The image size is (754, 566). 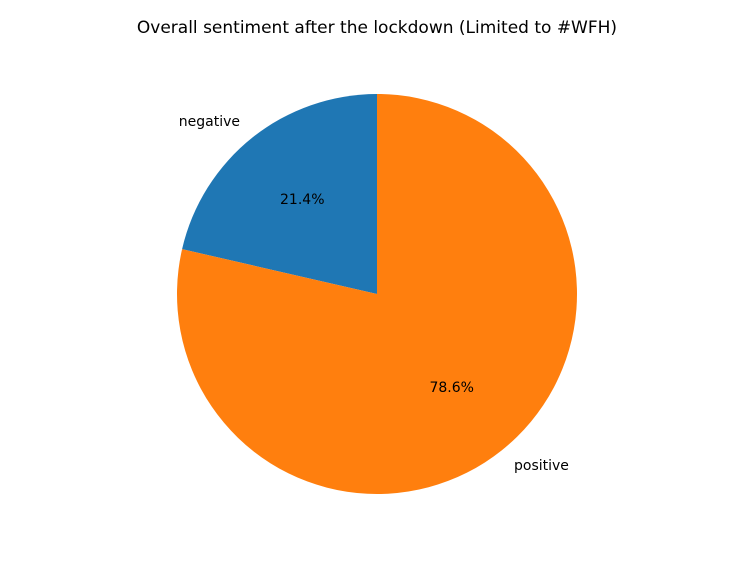 What do you see at coordinates (451, 388) in the screenshot?
I see `slice-value-label: 78.6%` at bounding box center [451, 388].